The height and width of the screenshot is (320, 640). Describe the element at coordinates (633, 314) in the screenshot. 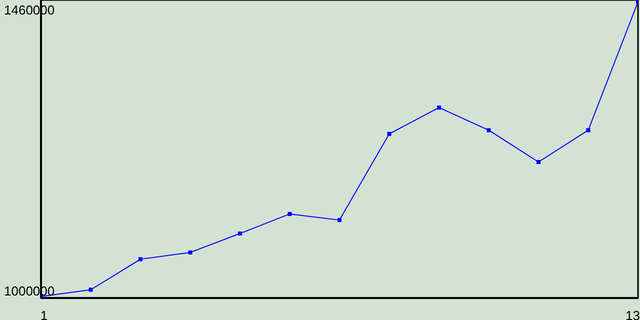

I see `x-tick-label: 13` at that location.